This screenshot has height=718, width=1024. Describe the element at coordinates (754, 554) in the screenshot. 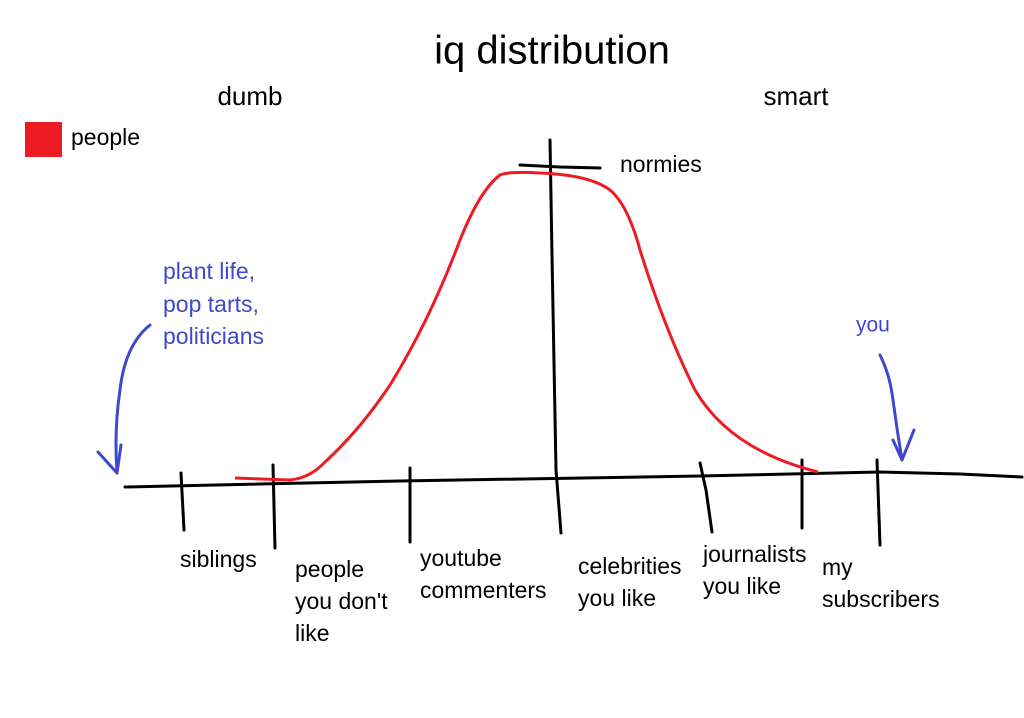

I see `tick-label-line: journalists` at that location.